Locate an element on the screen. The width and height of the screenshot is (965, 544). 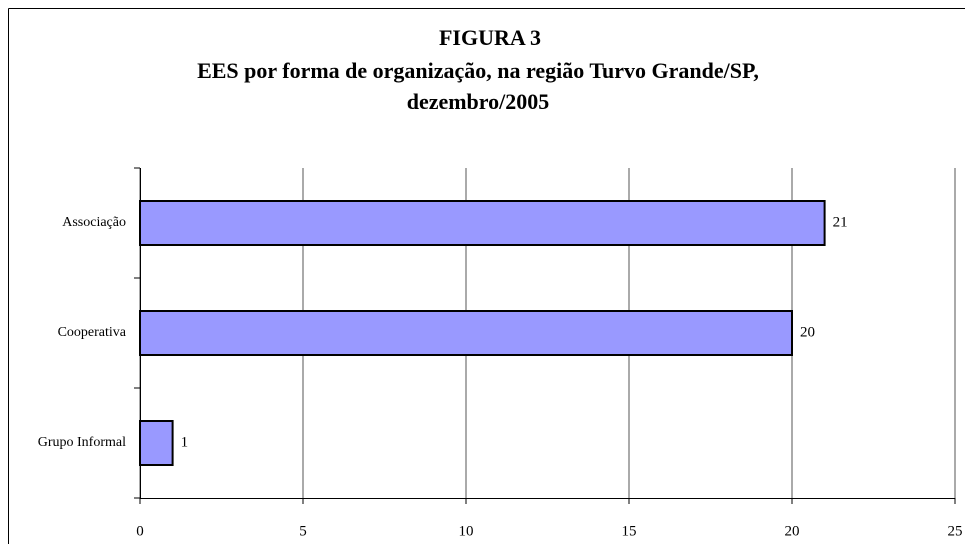
x-tick-label: 15 is located at coordinates (629, 531).